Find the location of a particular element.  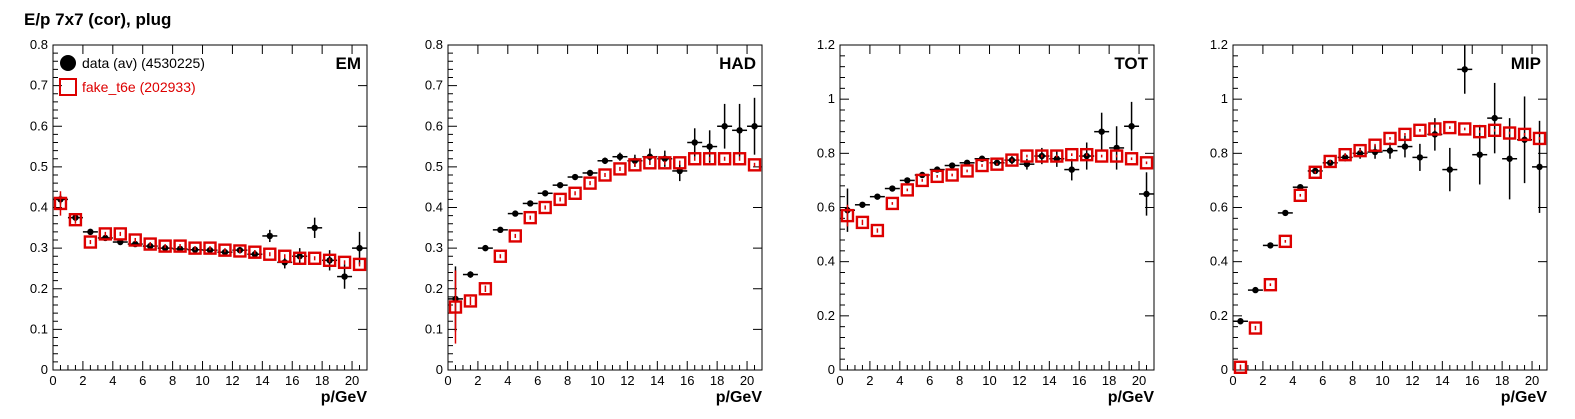

legend-label: data (av) (4530225) is located at coordinates (143, 63).